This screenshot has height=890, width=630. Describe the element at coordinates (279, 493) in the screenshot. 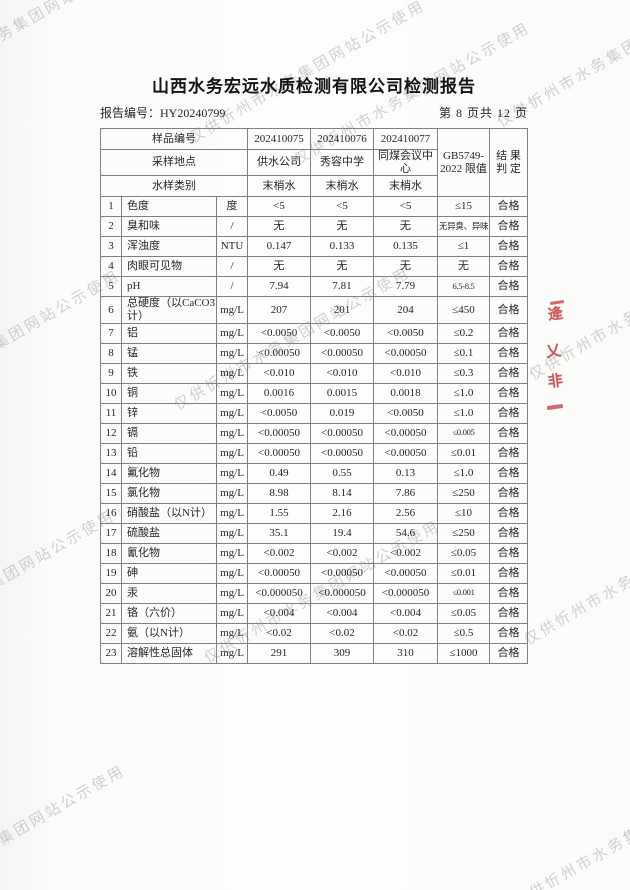

I see `value-sample-1: 8.98` at that location.